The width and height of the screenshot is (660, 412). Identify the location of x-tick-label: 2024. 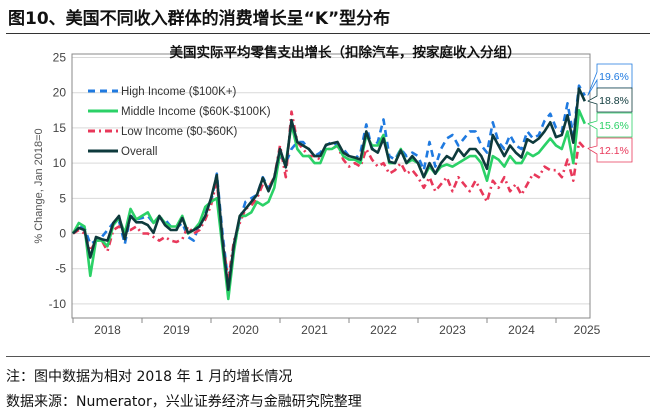
(521, 330).